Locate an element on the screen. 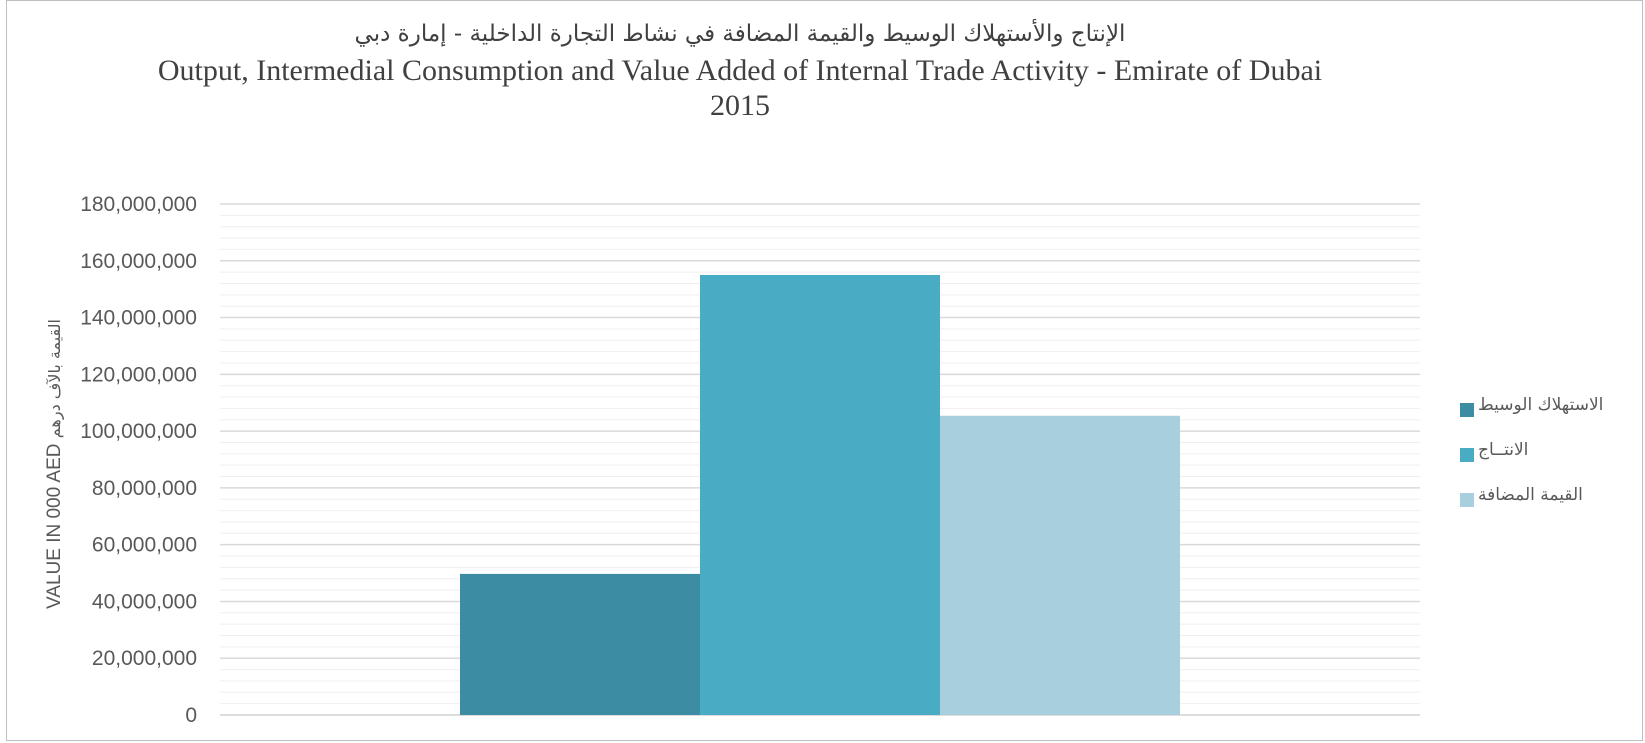  y-tick-label: 20,000,000 is located at coordinates (144, 658).